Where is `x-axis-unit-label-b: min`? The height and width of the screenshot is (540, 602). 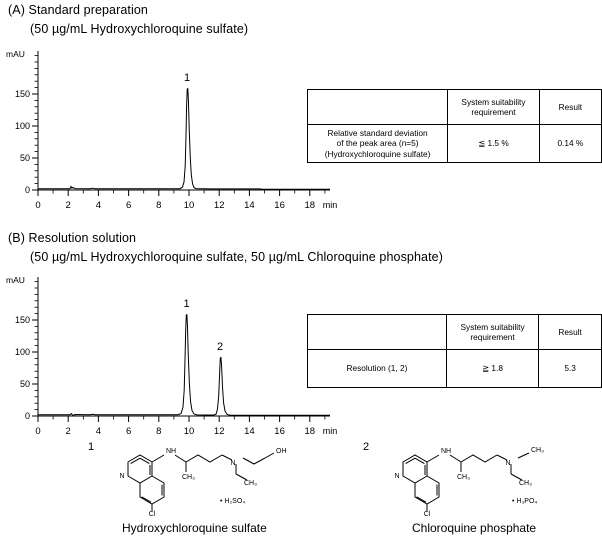 x-axis-unit-label-b: min is located at coordinates (330, 431).